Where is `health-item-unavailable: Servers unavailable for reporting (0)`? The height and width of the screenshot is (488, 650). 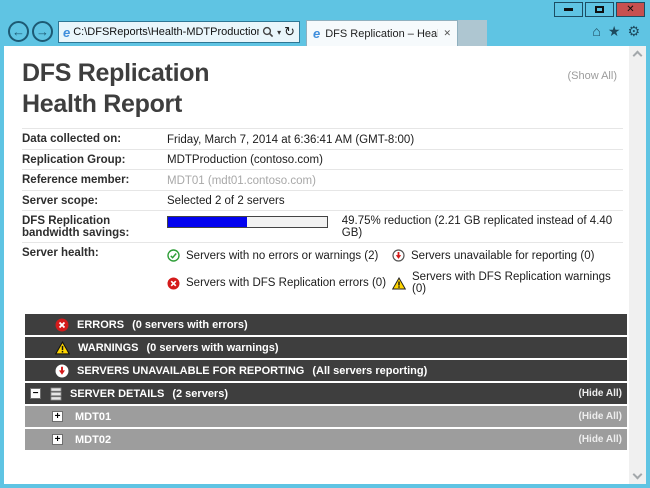
health-item-unavailable: Servers unavailable for reporting (0) is located at coordinates (507, 255).